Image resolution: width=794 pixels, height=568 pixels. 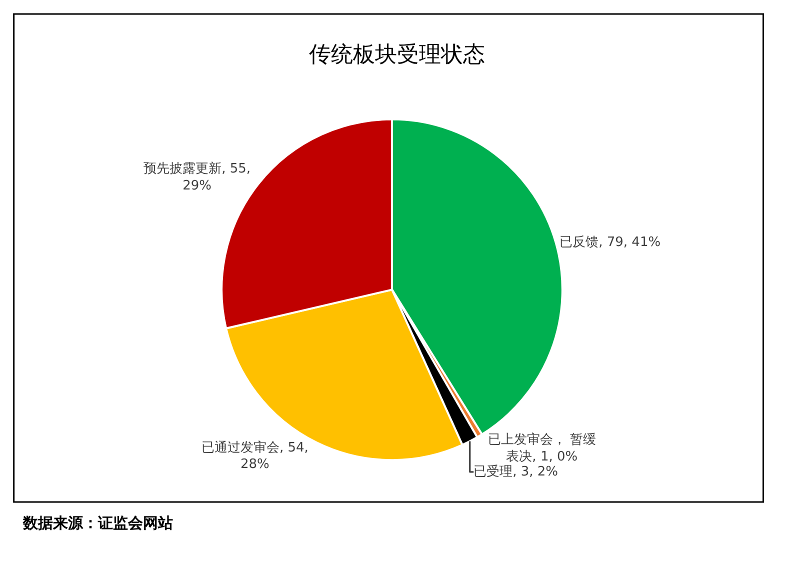 I want to click on chart-title: 传统板块受理状态, so click(x=397, y=55).